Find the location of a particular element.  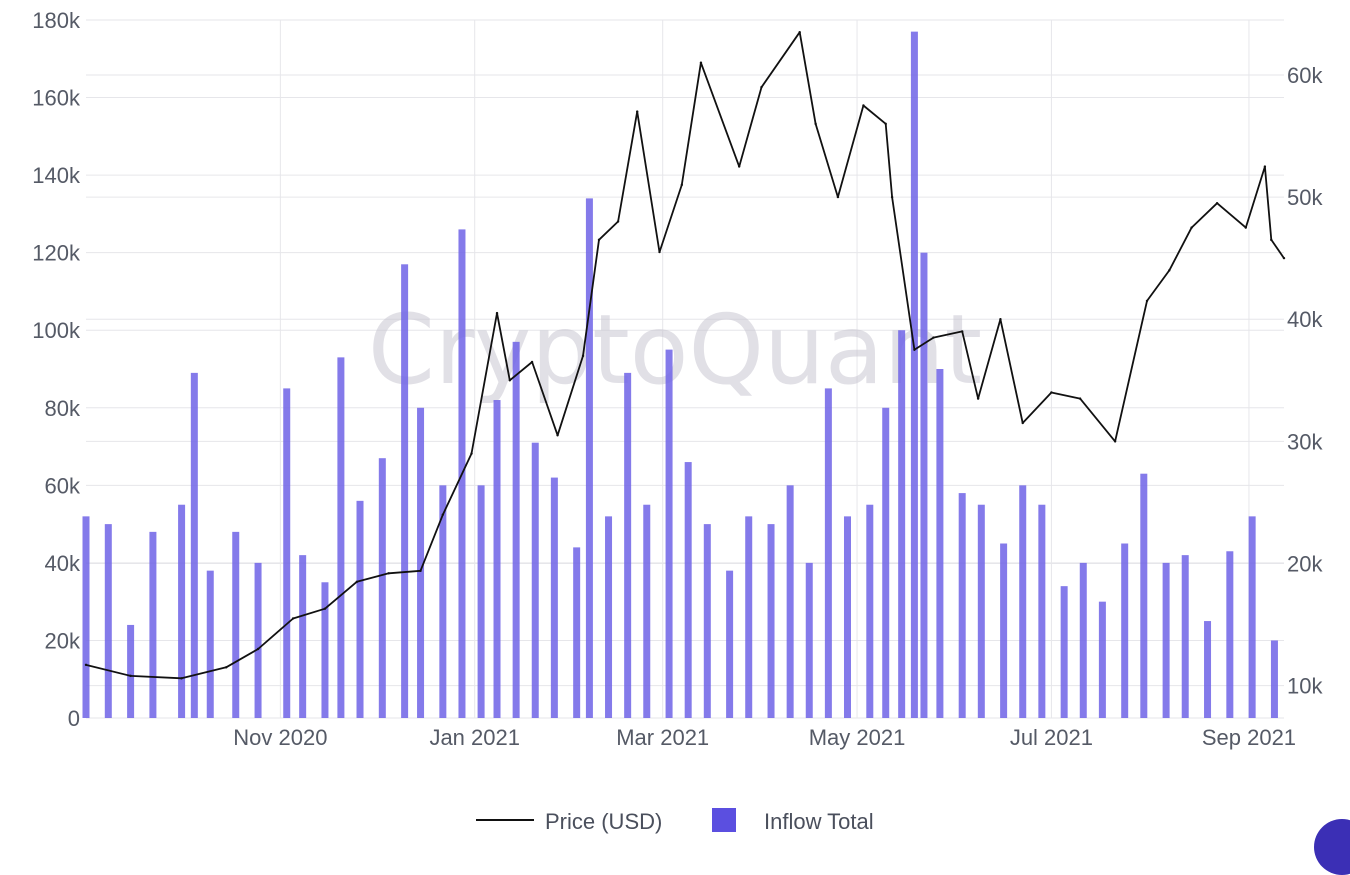

legend: Price (USD) Inflow Total is located at coordinates (675, 821).